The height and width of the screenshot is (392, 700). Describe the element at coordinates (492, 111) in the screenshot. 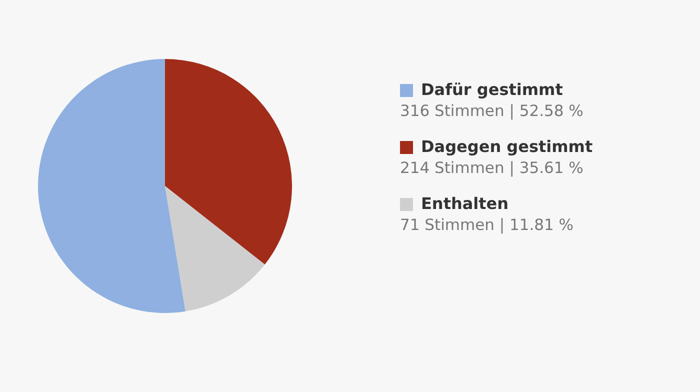

I see `data-label: 316 Stimmen | 52.58 %` at that location.